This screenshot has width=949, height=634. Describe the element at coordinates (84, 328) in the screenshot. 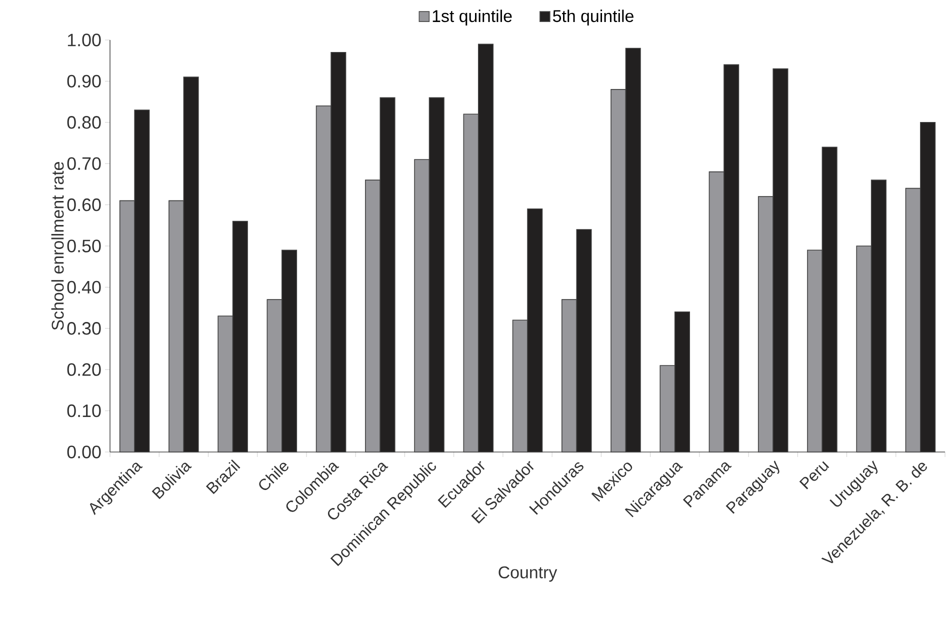

I see `y-tick-label: 0.30` at that location.